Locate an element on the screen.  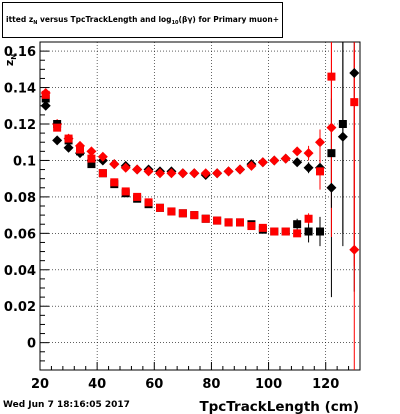
y-tick-label: 0.1 is located at coordinates (24, 161).